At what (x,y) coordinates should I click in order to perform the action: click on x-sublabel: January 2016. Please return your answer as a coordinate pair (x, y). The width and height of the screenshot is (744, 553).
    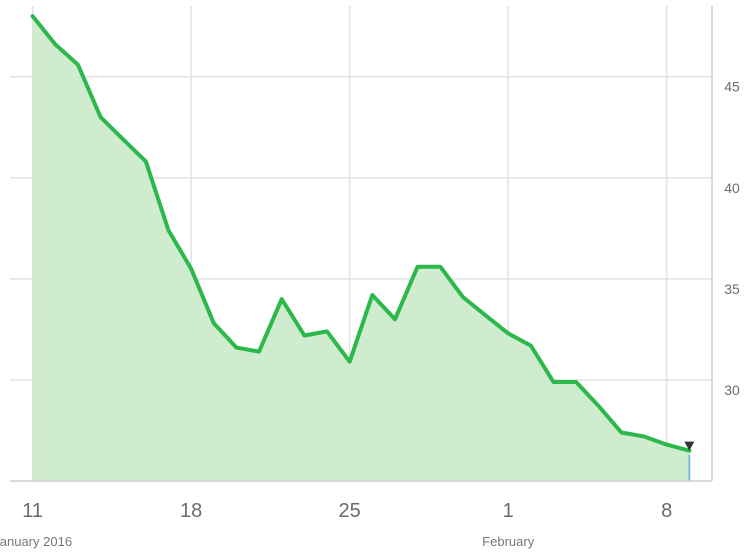
    Looking at the image, I should click on (36, 541).